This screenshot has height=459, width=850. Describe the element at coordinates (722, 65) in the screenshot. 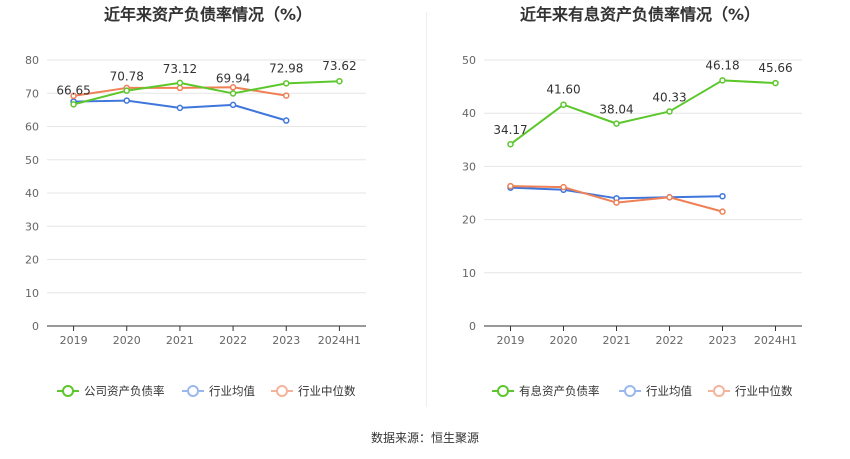

I see `data-label: 46.18` at that location.